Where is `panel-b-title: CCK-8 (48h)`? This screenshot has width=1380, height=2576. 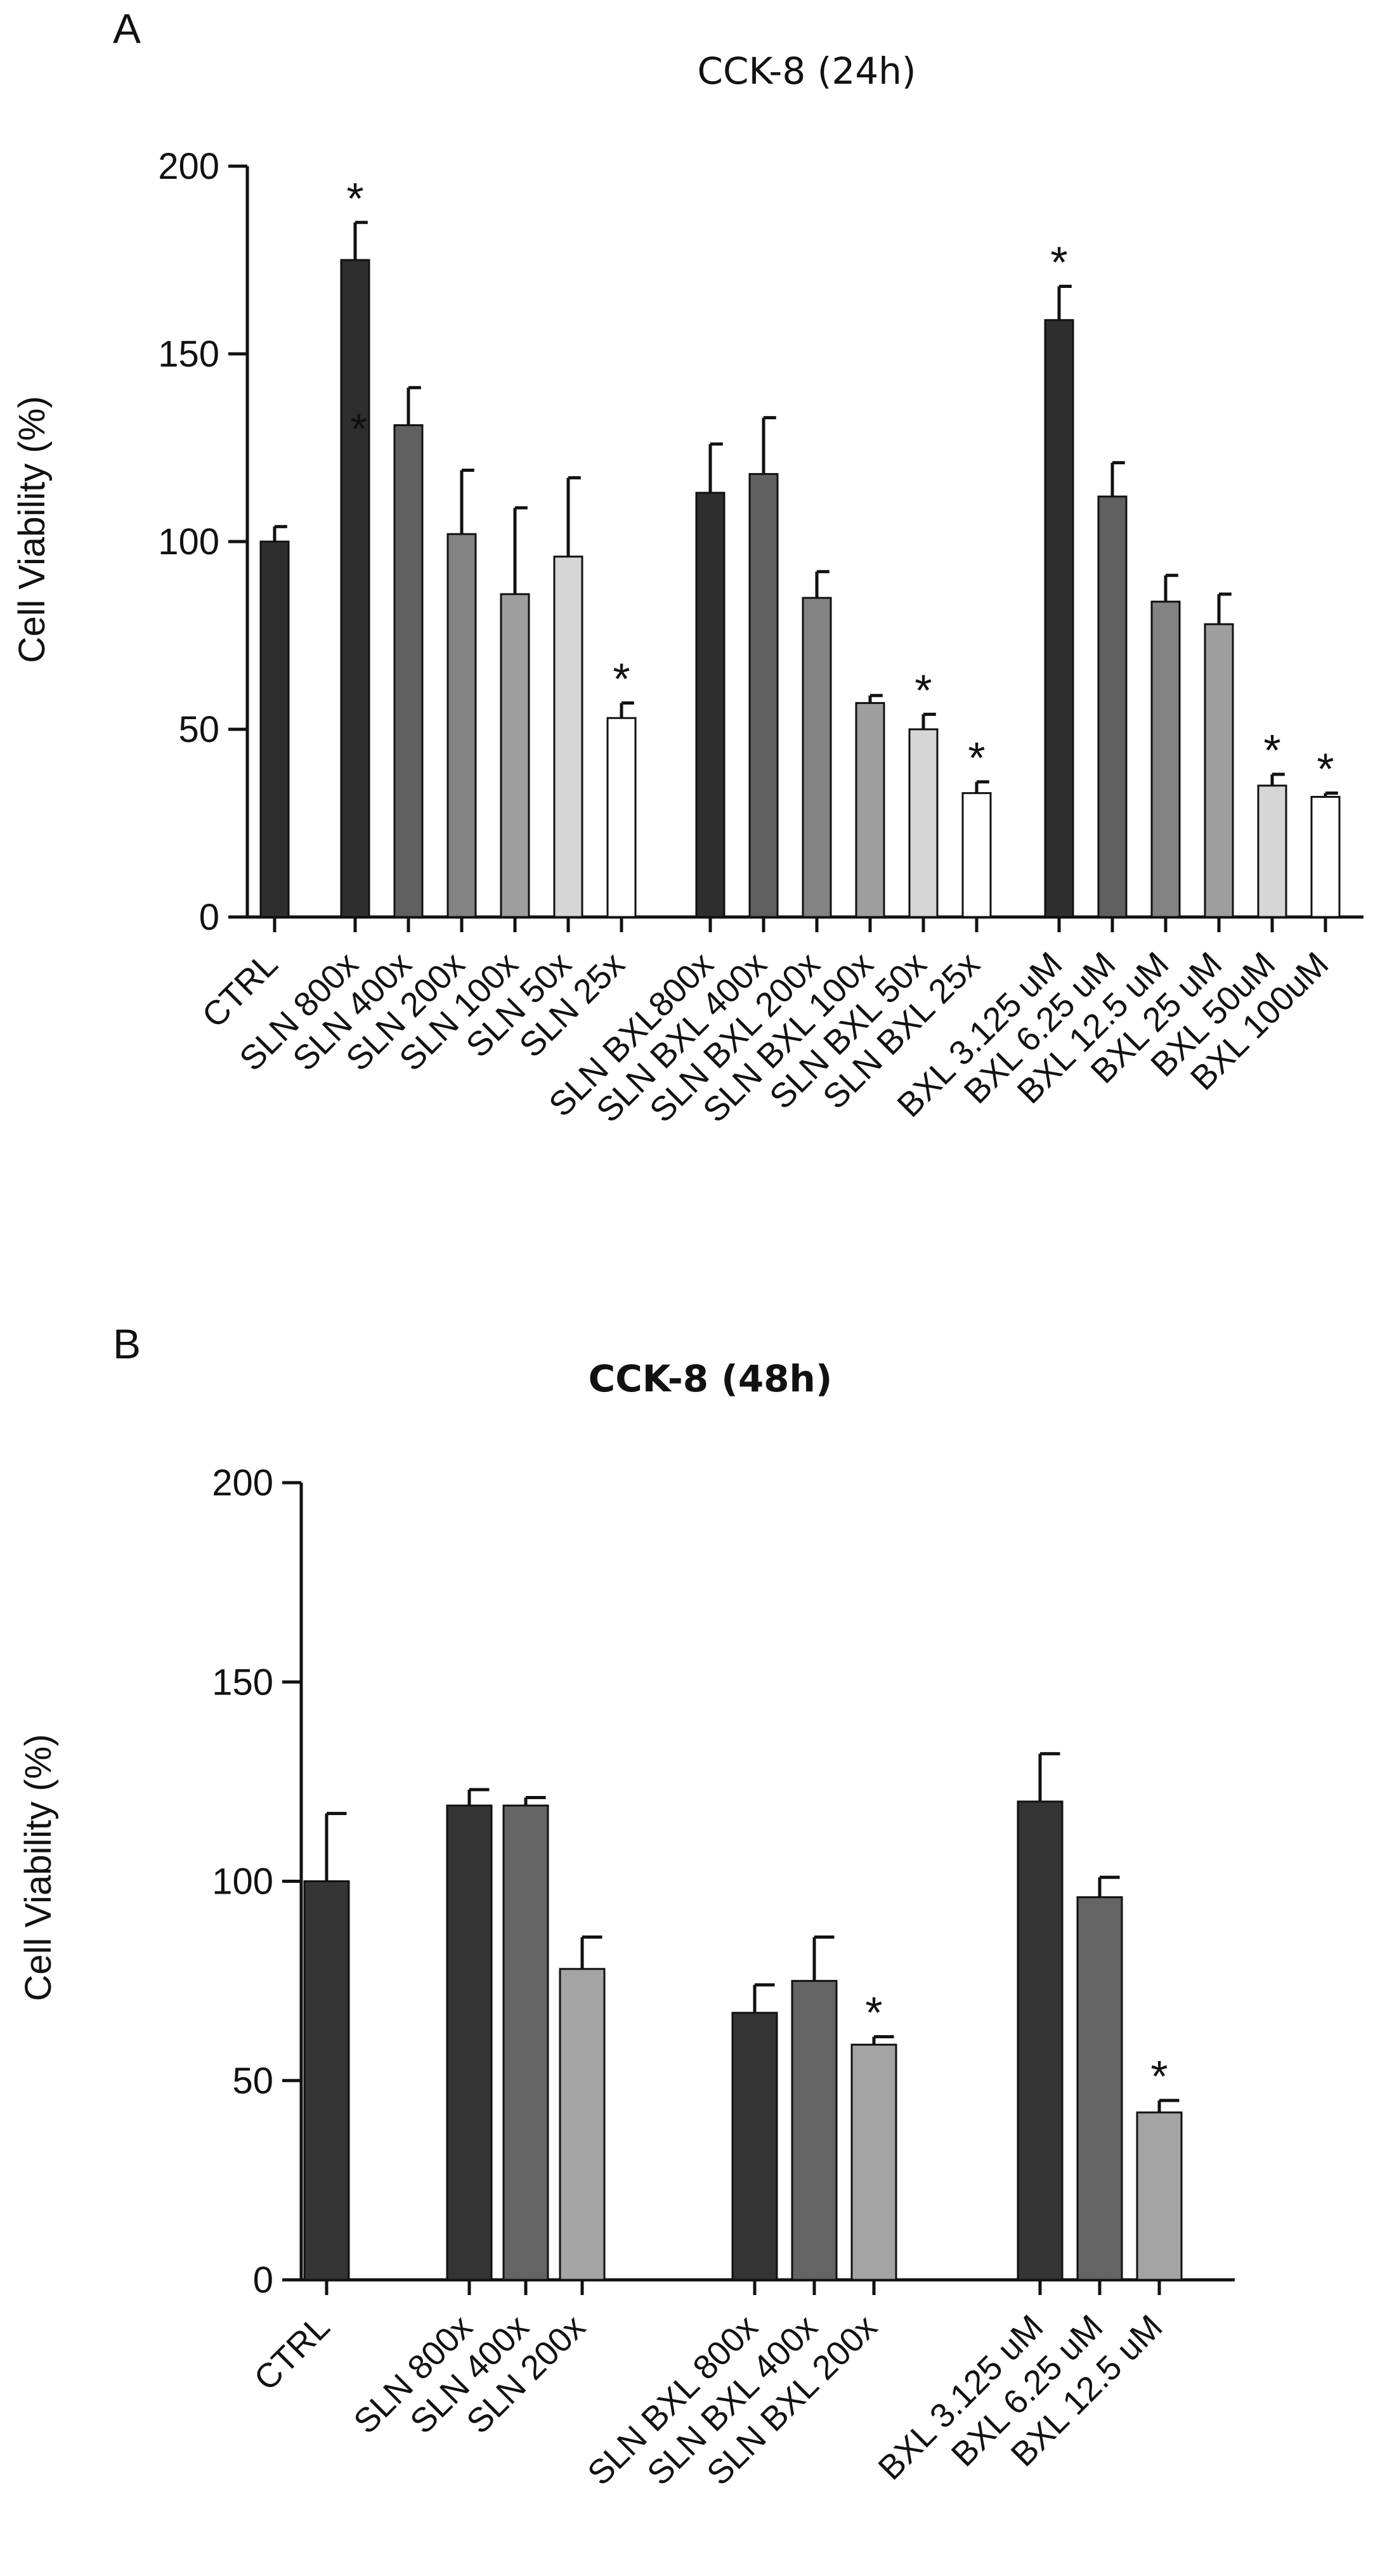
panel-b-title: CCK-8 (48h) is located at coordinates (711, 1378).